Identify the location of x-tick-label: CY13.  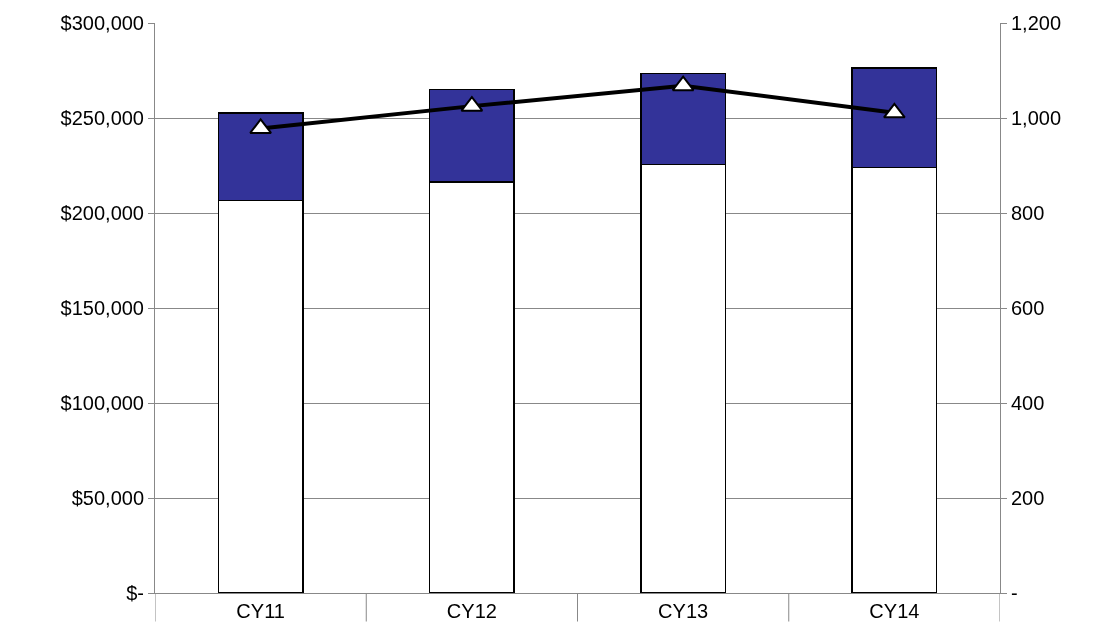
(683, 611).